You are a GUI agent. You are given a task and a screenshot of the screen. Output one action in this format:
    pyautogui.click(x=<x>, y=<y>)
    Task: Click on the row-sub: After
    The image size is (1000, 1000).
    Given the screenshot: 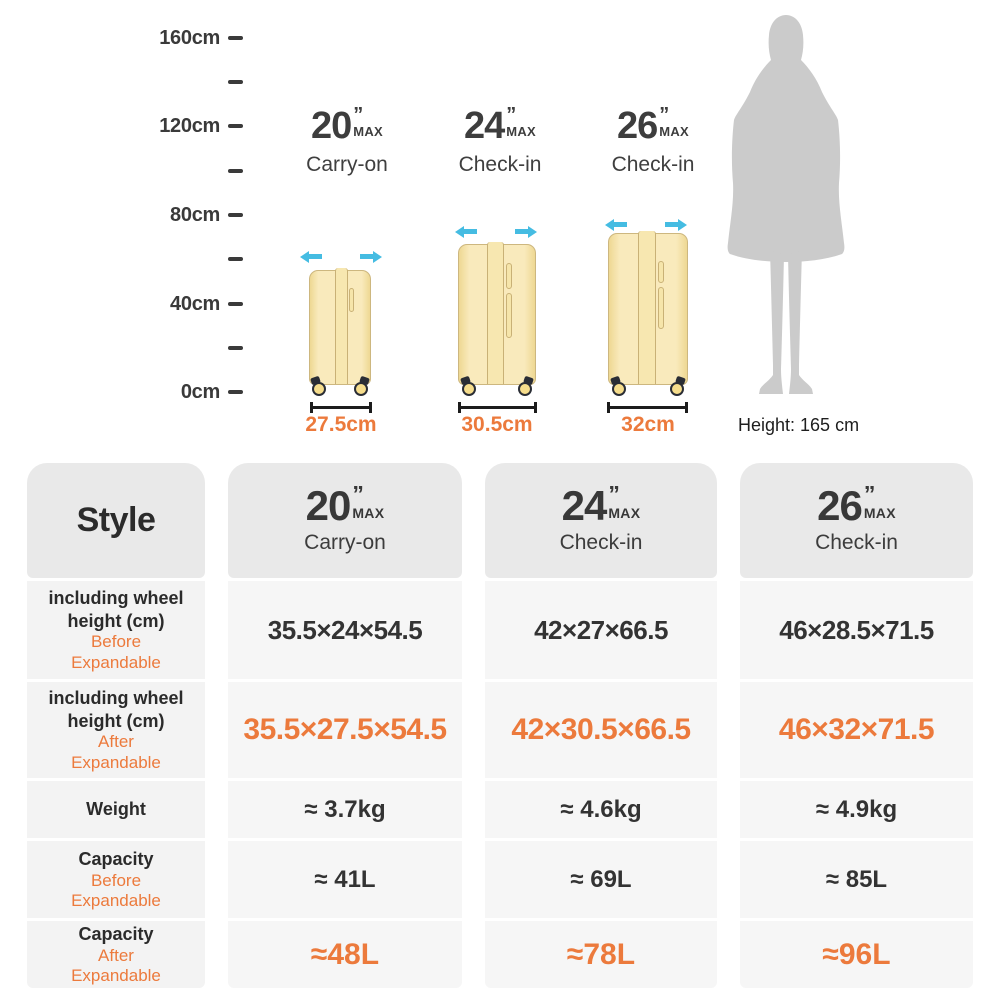 What is the action you would take?
    pyautogui.click(x=116, y=742)
    